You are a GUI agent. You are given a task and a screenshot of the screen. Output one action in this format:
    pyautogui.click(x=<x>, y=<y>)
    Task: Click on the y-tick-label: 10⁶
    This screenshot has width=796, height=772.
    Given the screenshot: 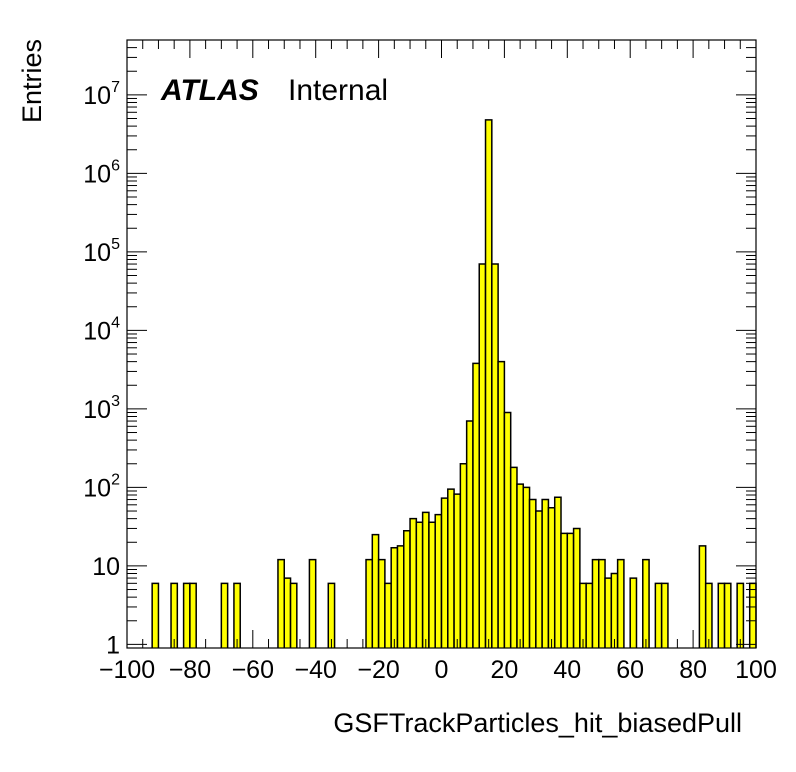 What is the action you would take?
    pyautogui.click(x=101, y=172)
    